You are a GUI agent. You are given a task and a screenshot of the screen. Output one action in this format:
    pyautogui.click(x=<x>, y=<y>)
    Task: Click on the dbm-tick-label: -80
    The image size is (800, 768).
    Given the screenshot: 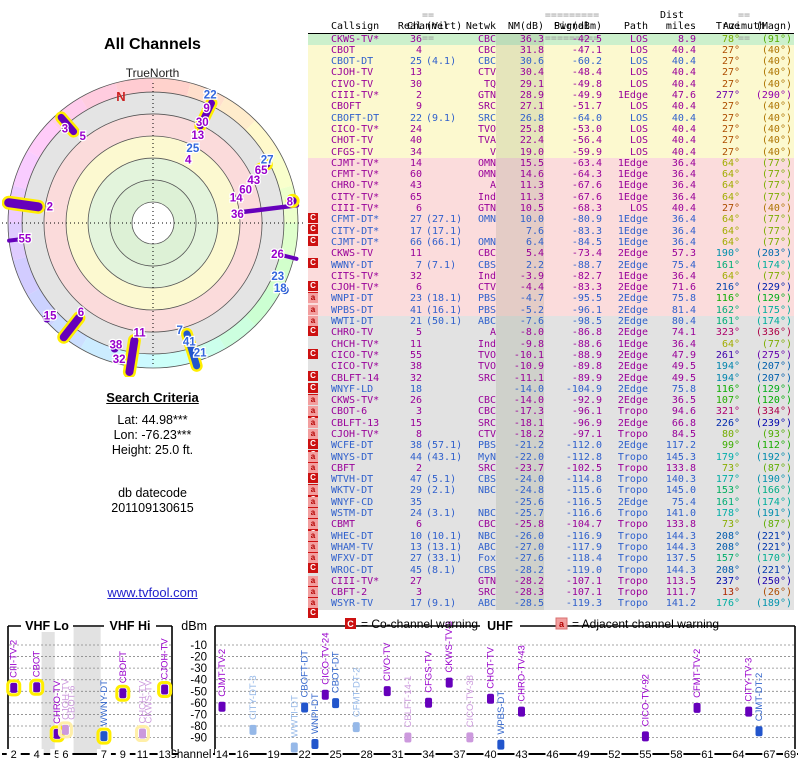 What is the action you would take?
    pyautogui.click(x=198, y=727)
    